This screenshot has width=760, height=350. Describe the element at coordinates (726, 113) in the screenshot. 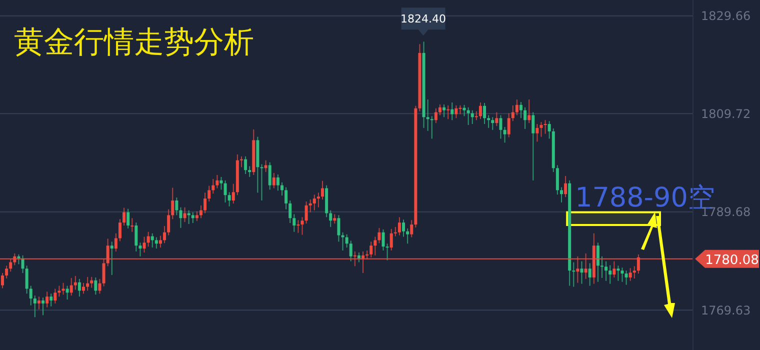

I see `y-tick-label: 1809.72` at that location.